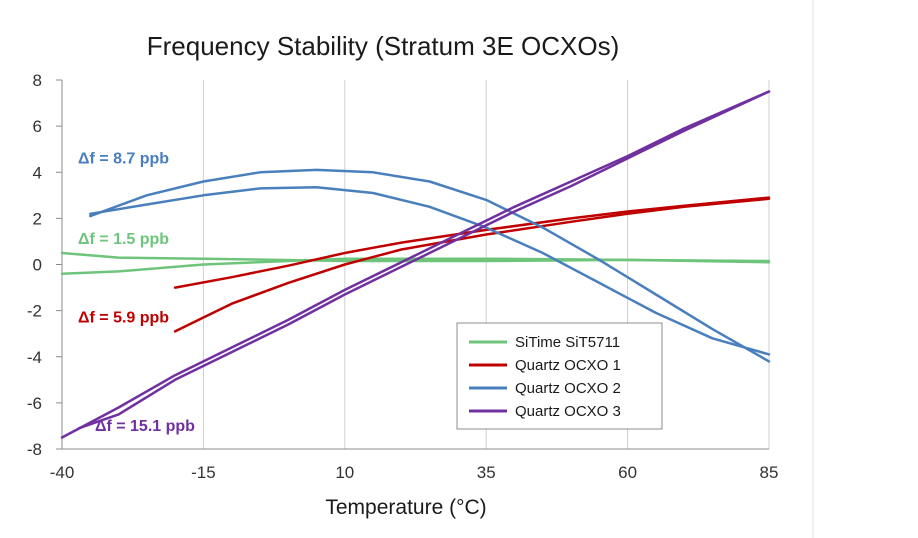 Image resolution: width=918 pixels, height=538 pixels. I want to click on y-tick-label: 2, so click(37, 218).